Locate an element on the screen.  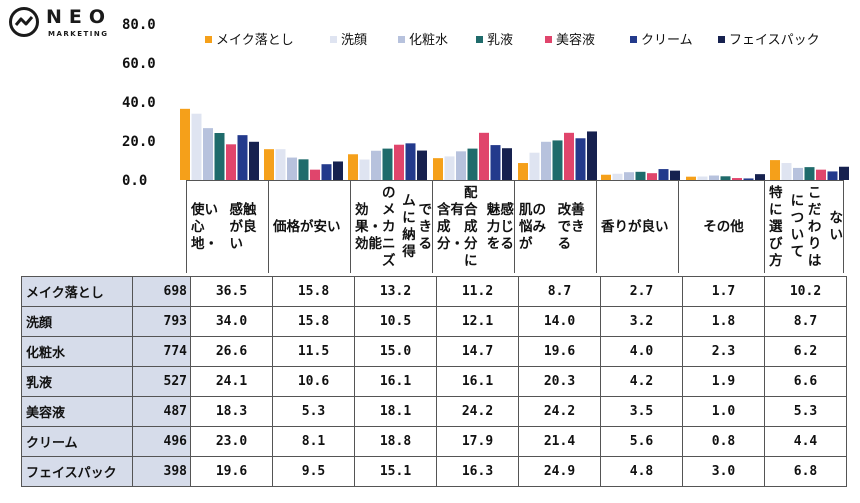
bar-化粧水-7 is located at coordinates (798, 173).